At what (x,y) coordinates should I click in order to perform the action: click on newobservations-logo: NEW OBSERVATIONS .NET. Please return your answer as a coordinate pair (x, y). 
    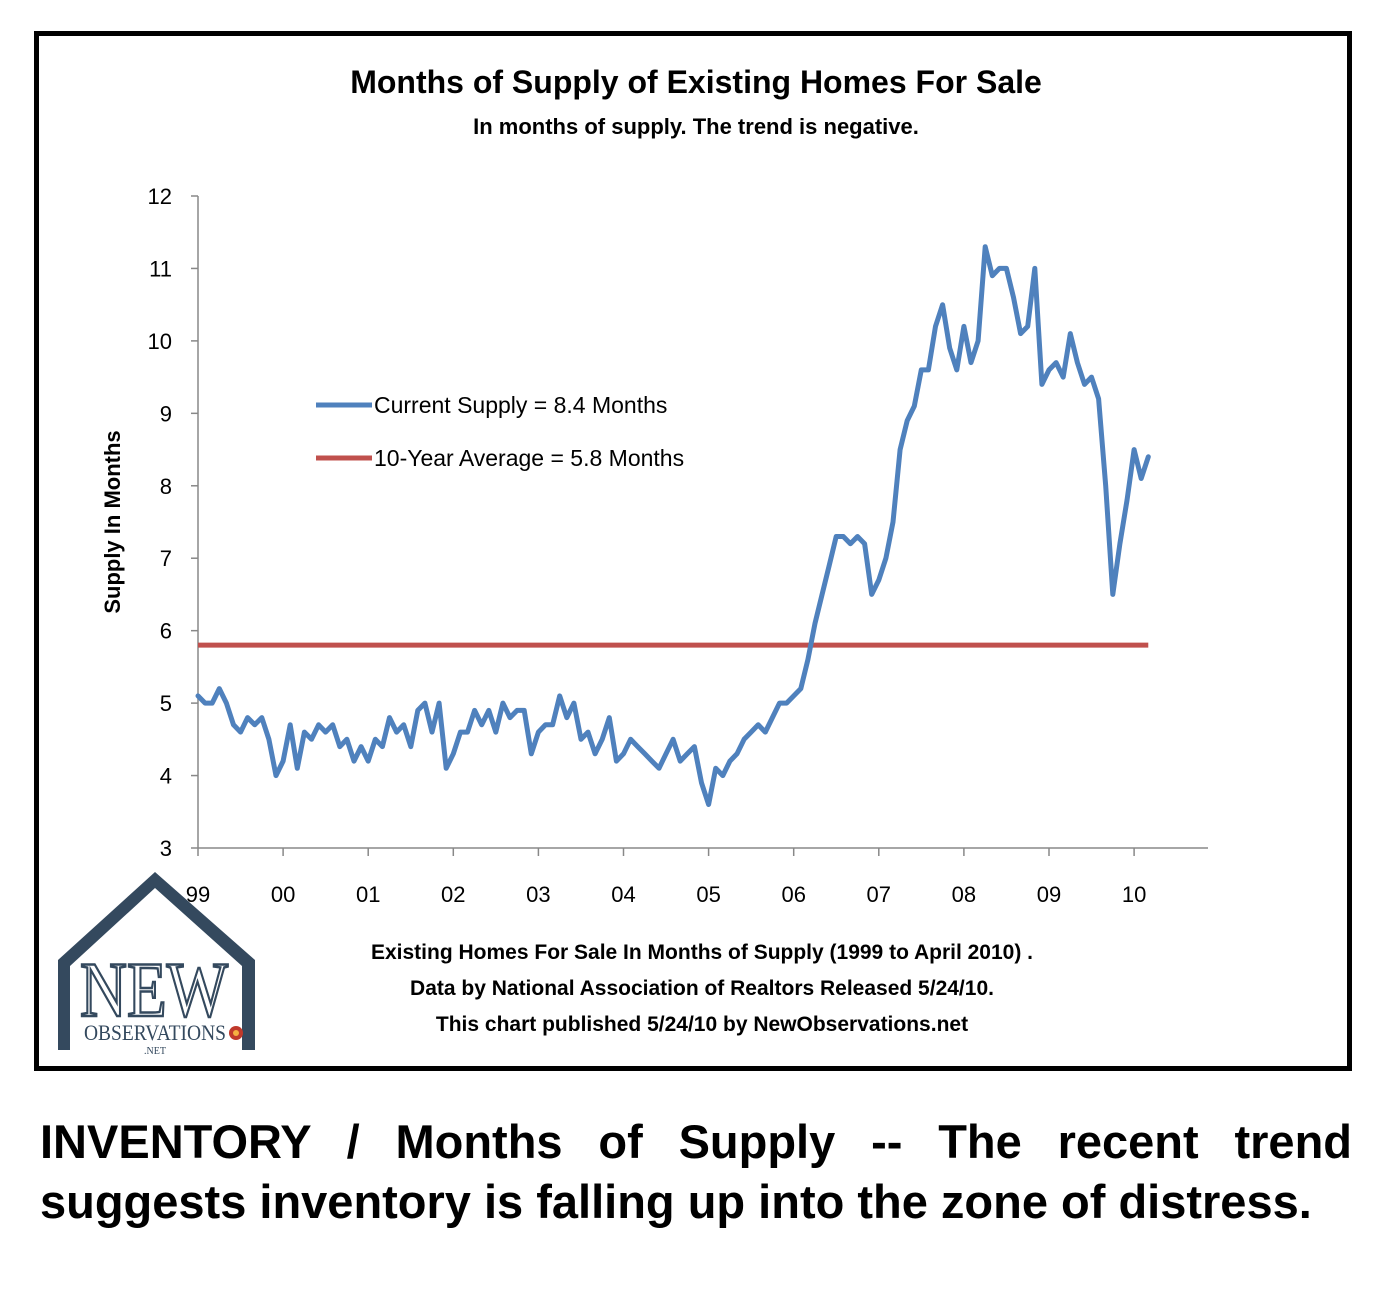
    Looking at the image, I should click on (156, 964).